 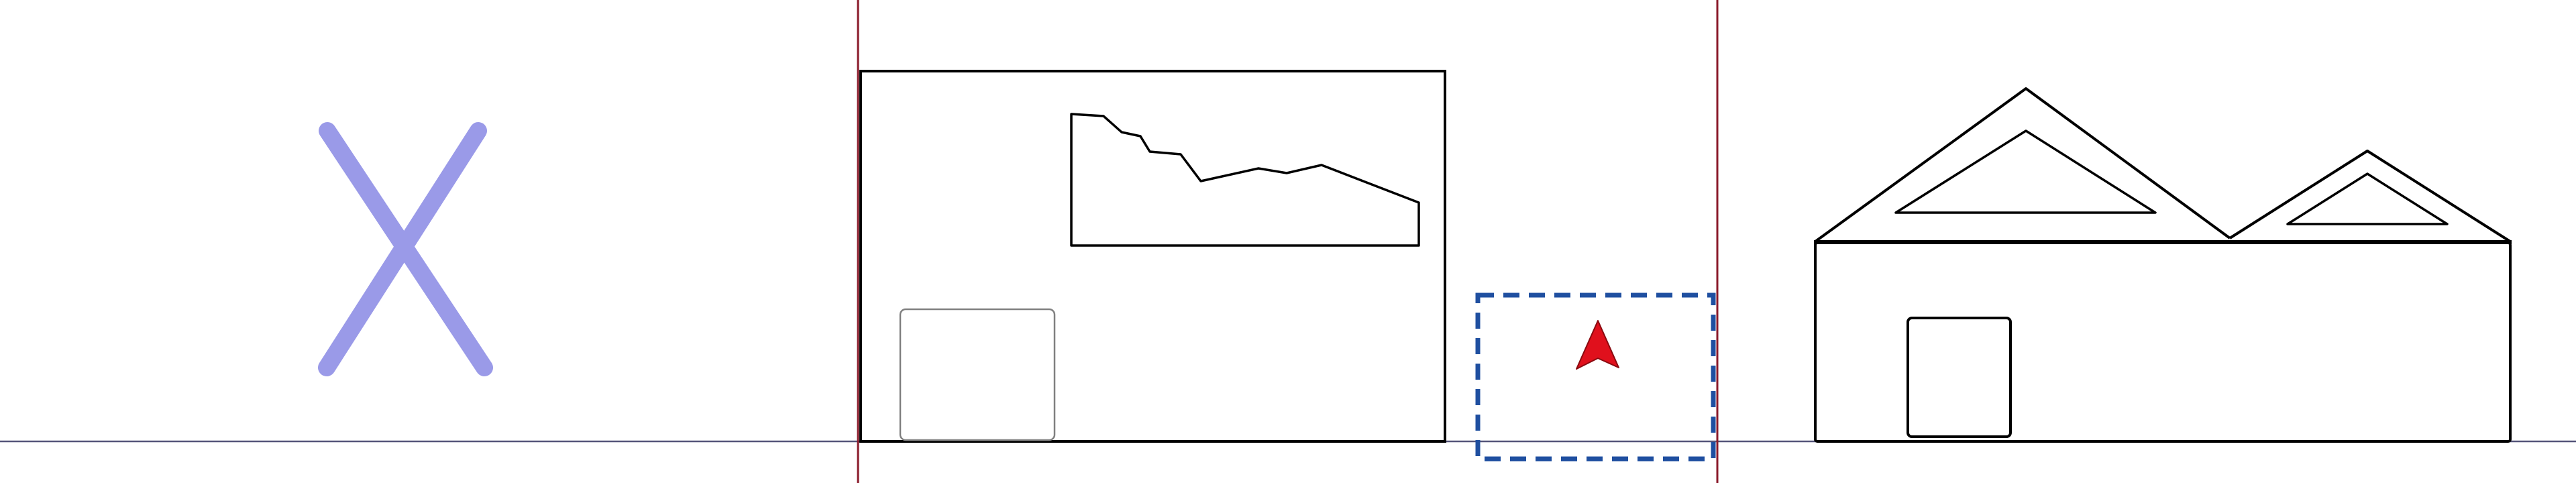 I want to click on selection-box, so click(x=1595, y=377).